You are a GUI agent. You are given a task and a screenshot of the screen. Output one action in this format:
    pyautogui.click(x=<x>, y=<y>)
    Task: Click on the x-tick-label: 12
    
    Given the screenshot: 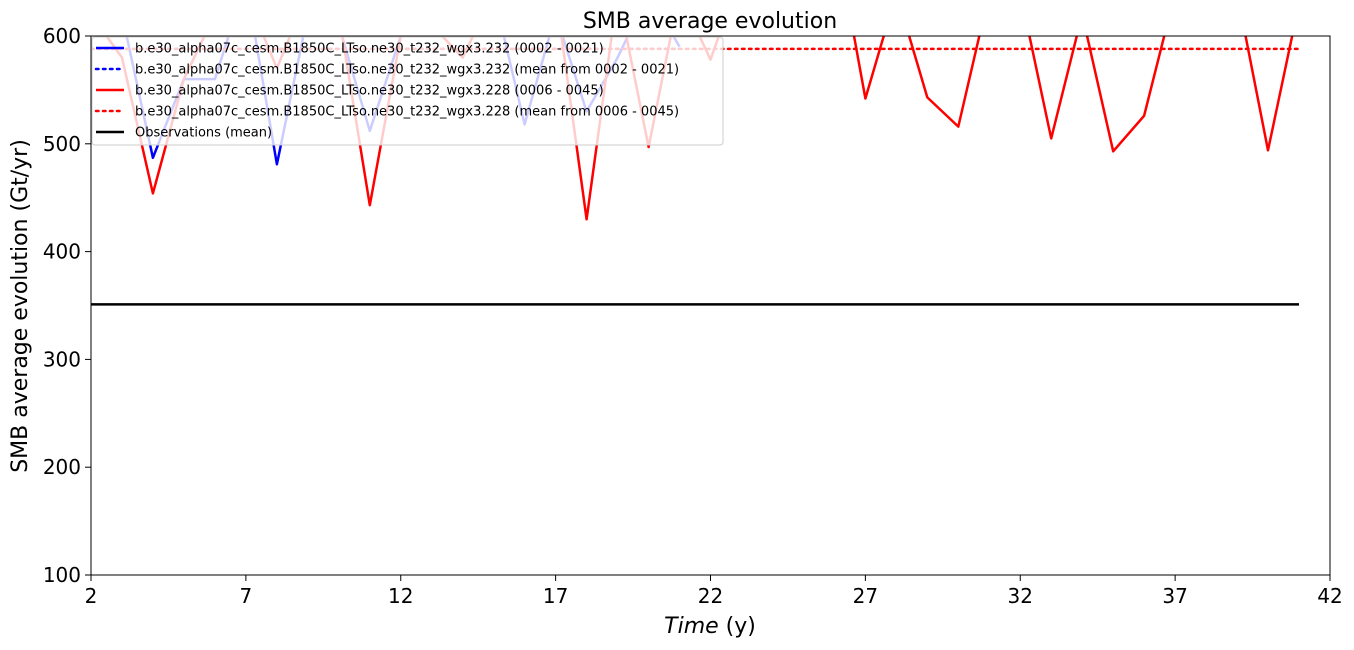 What is the action you would take?
    pyautogui.click(x=400, y=596)
    